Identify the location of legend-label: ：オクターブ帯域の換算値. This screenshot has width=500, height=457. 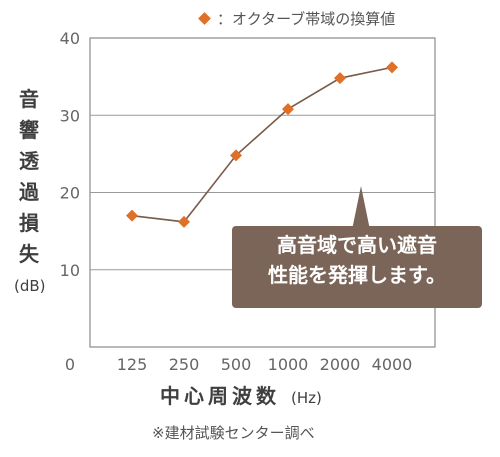
(306, 19).